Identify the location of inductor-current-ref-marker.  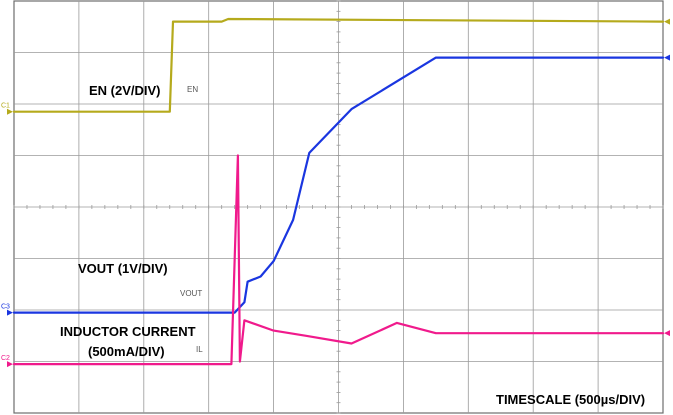
(10, 364).